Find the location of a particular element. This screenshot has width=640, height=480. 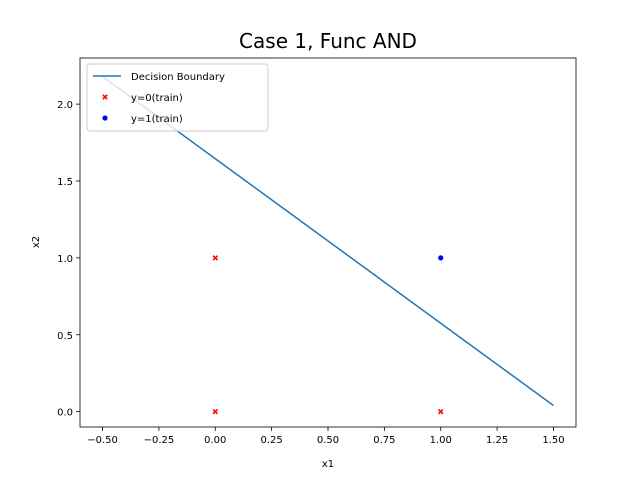

y-tick-label-0: 0.0 is located at coordinates (65, 413).